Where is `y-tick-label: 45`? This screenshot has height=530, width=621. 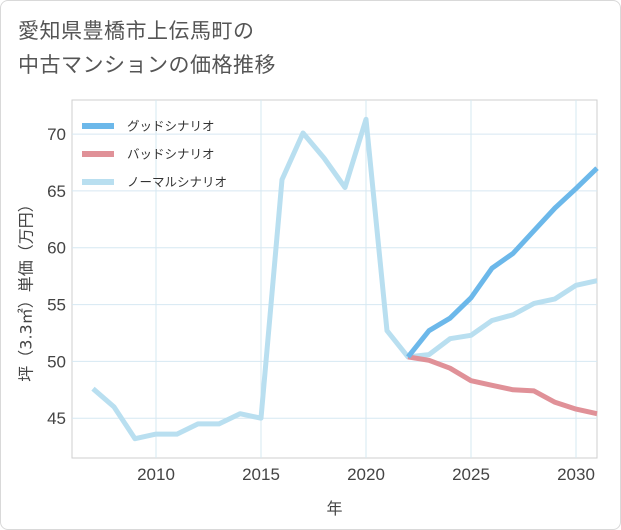 y-tick-label: 45 is located at coordinates (56, 418).